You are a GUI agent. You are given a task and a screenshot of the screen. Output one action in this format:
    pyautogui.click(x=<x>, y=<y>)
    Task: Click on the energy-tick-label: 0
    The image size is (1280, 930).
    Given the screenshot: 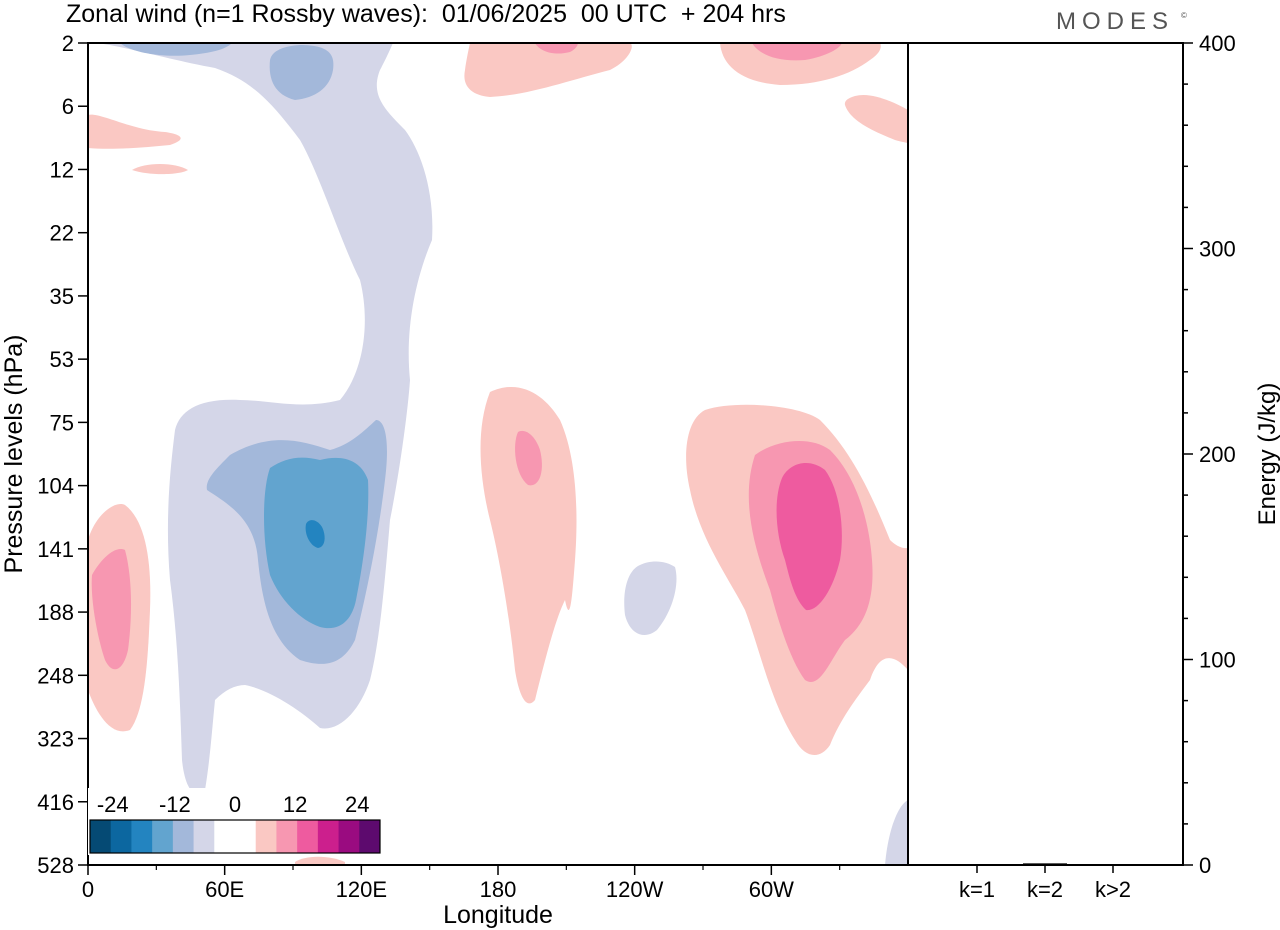 What is the action you would take?
    pyautogui.click(x=1205, y=865)
    